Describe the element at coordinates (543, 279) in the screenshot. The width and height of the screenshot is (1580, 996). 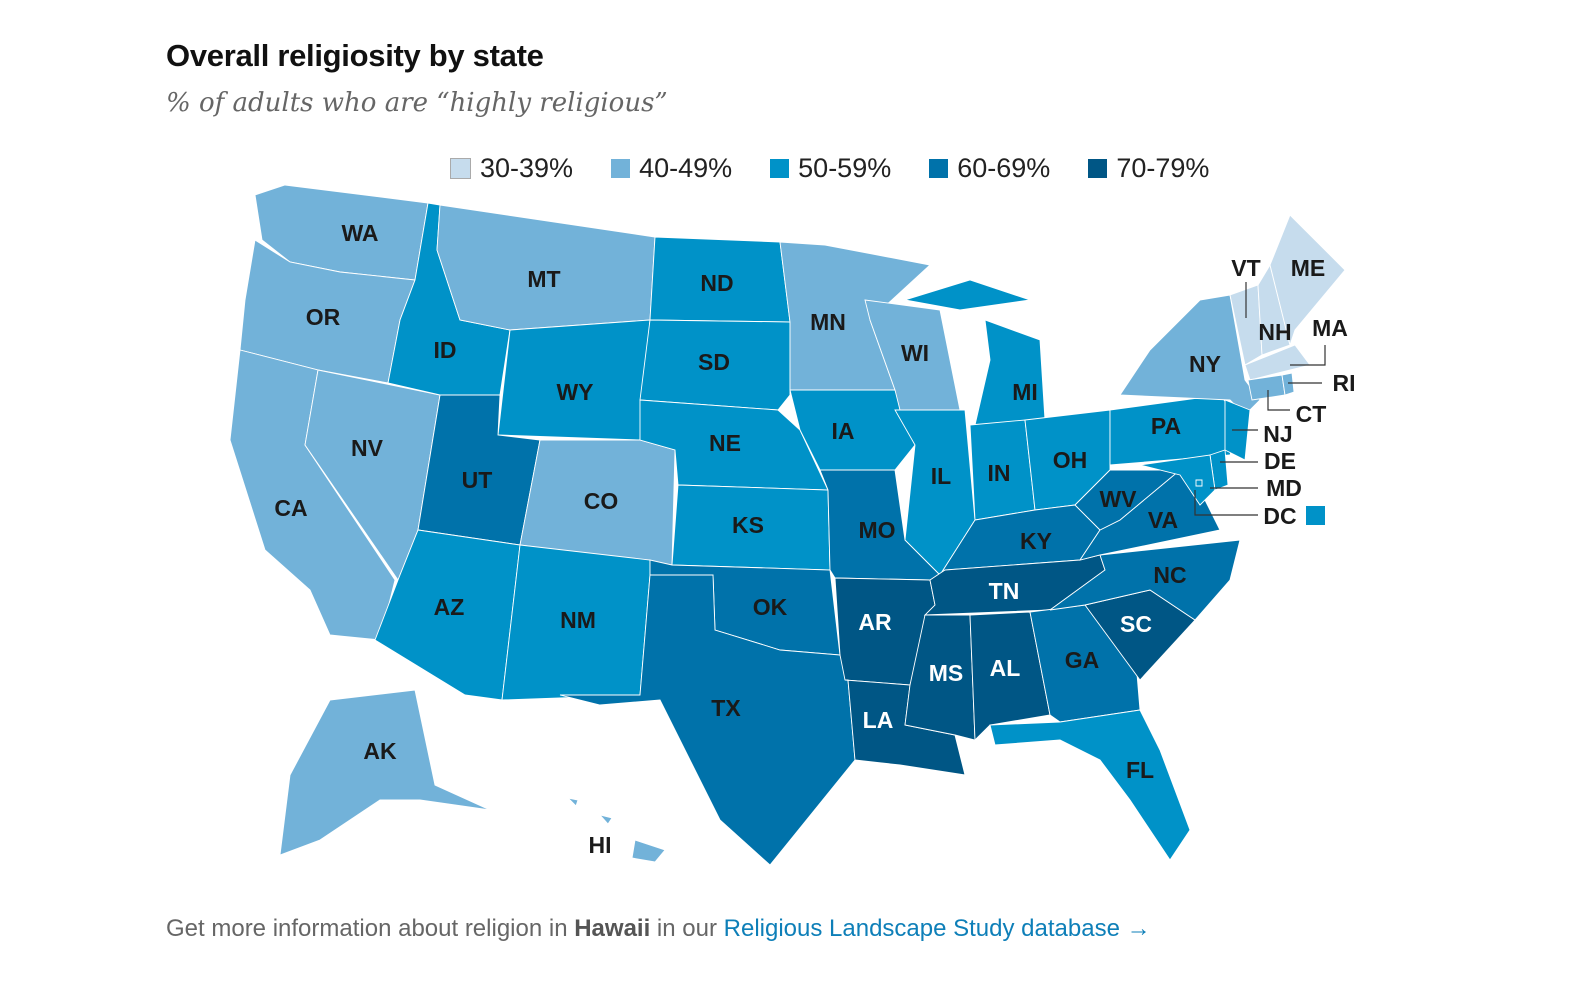
I see `state-label: MT` at that location.